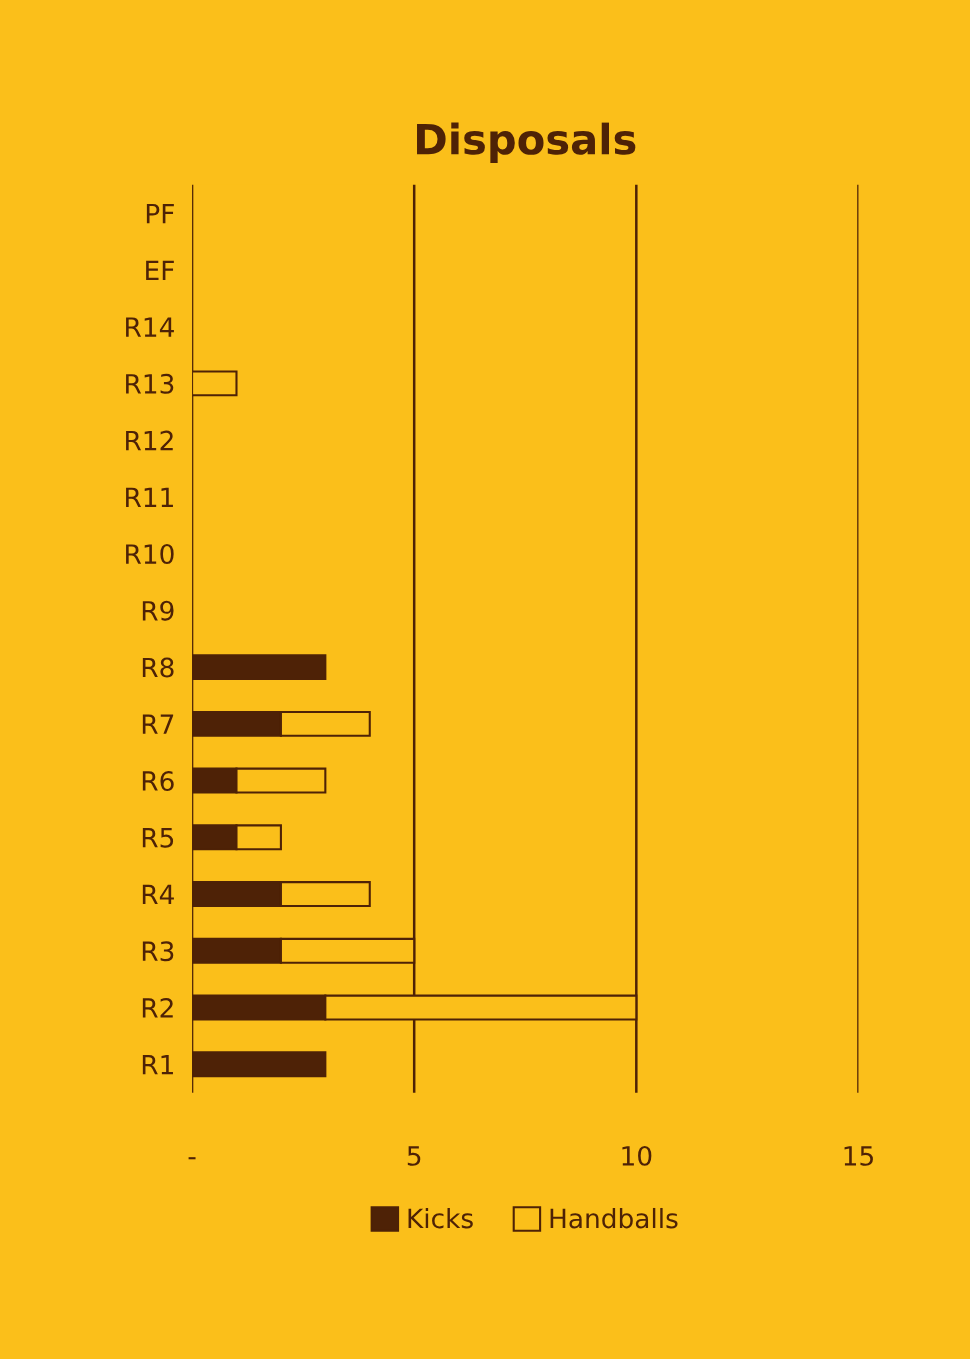 Image resolution: width=970 pixels, height=1359 pixels. I want to click on legend-label: Kicks, so click(440, 1218).